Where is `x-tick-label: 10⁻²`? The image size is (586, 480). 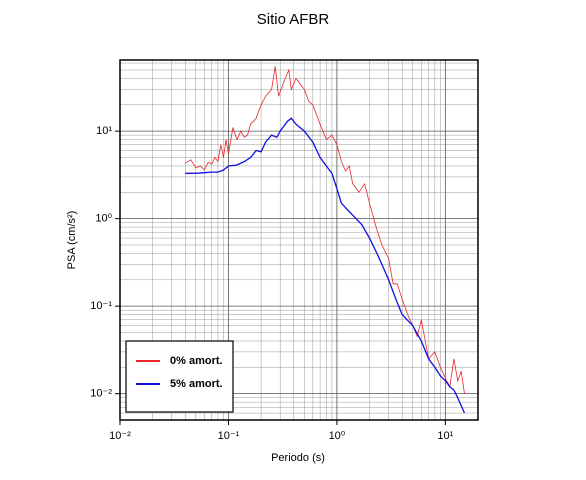
x-tick-label: 10⁻² is located at coordinates (120, 436).